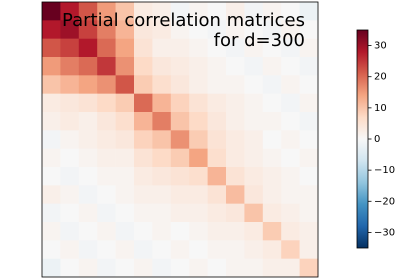 Image resolution: width=400 pixels, height=280 pixels. Describe the element at coordinates (362, 139) in the screenshot. I see `colorbar` at that location.